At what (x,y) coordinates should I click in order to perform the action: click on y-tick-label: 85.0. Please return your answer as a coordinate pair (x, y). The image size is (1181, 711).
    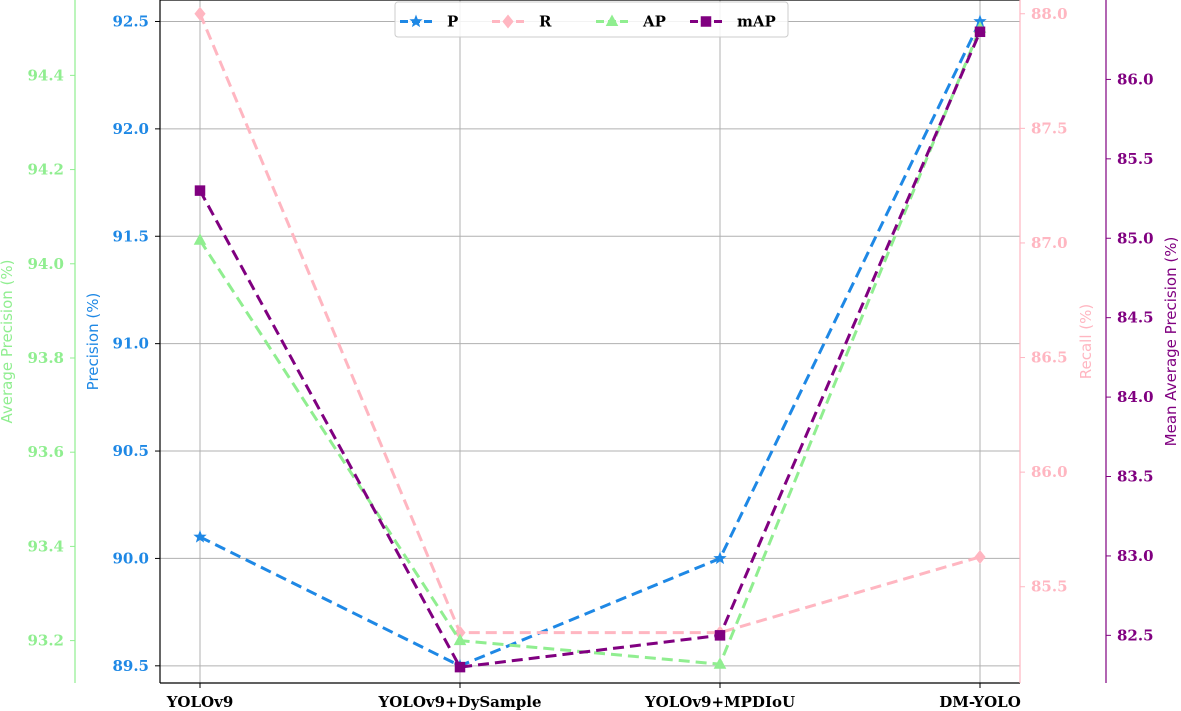
    Looking at the image, I should click on (1135, 238).